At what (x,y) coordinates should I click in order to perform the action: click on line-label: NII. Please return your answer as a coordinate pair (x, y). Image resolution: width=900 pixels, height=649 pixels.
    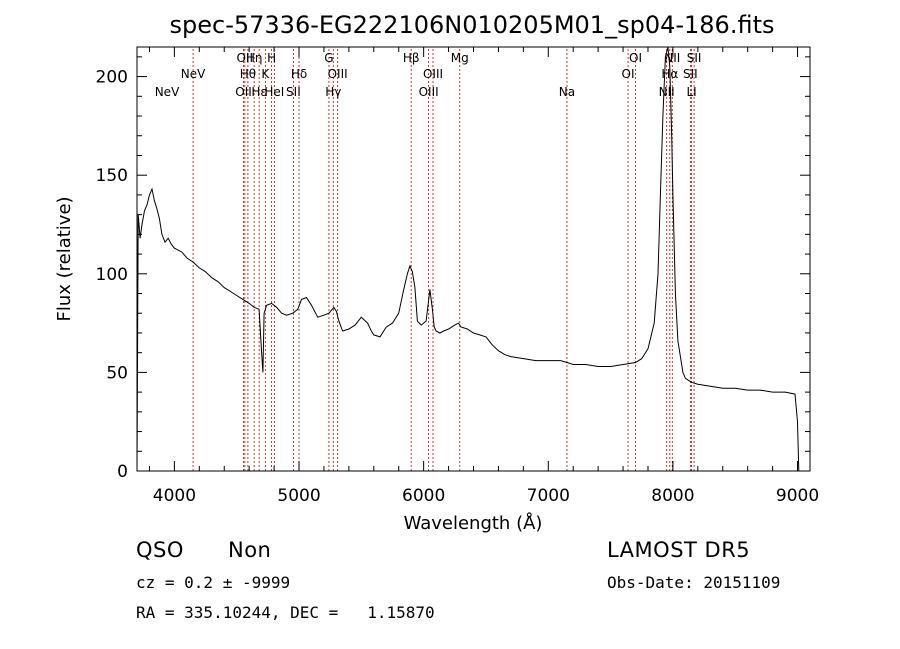
    Looking at the image, I should click on (667, 92).